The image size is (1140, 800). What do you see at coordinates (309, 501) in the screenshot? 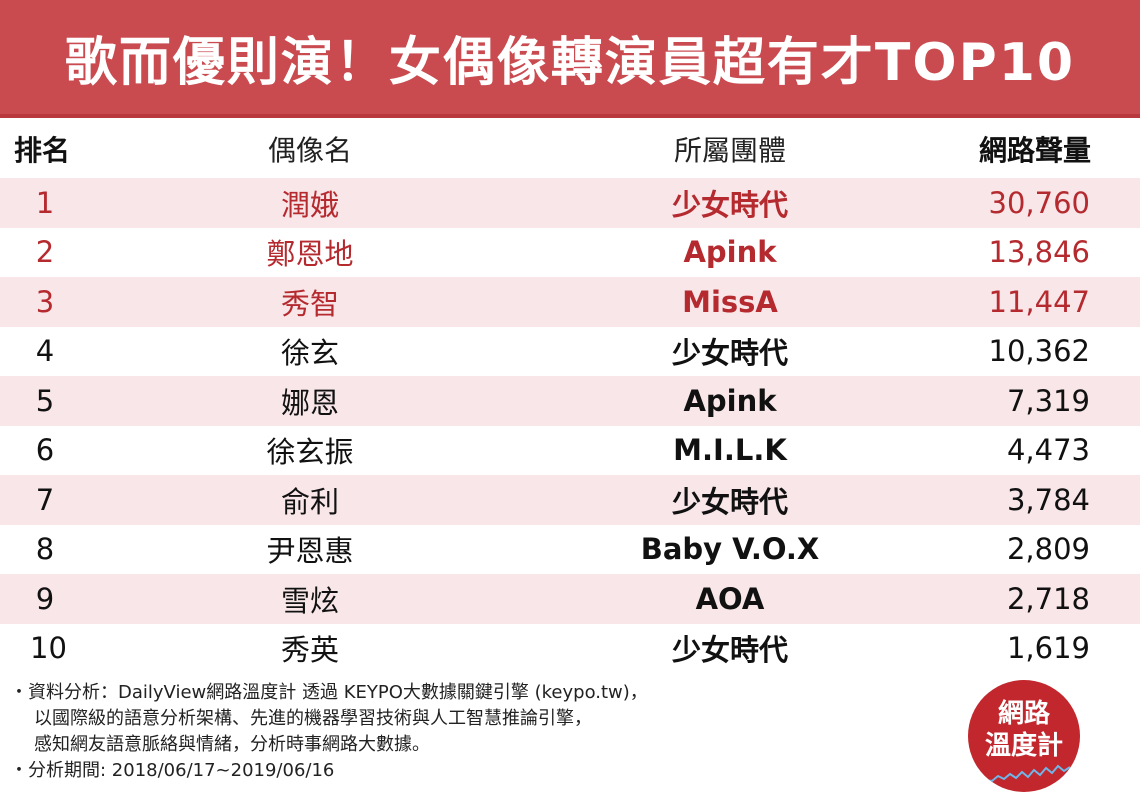
I see `name-cell: 俞利` at bounding box center [309, 501].